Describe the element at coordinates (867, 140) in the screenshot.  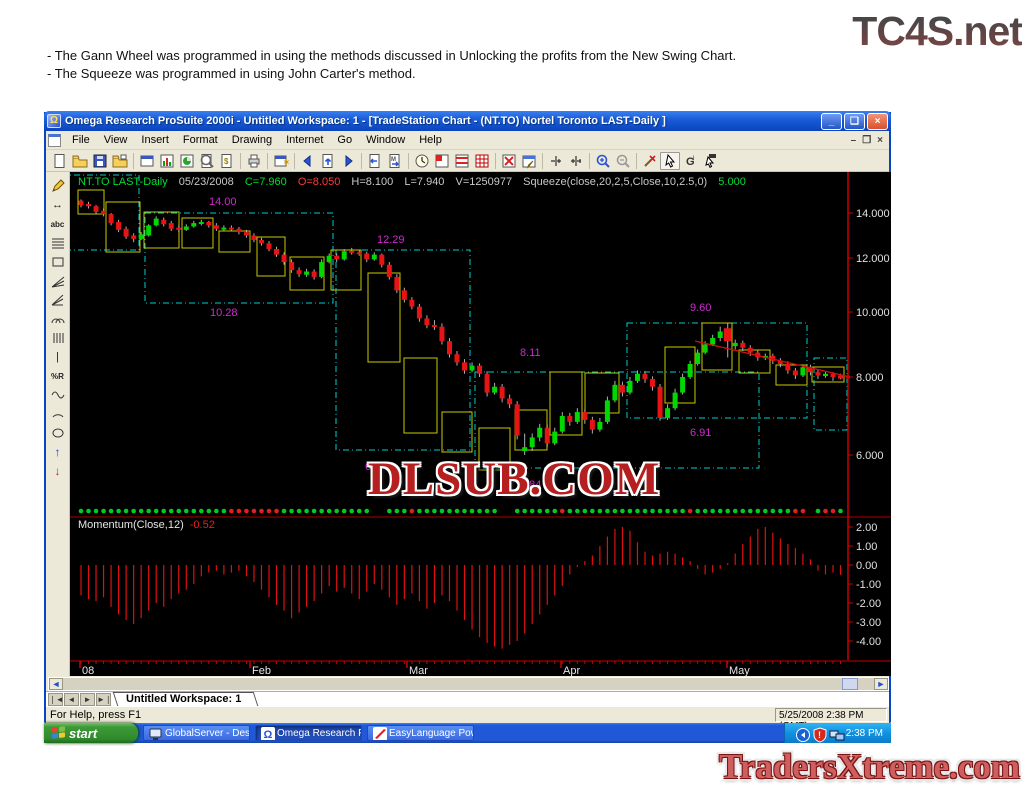
I see `mdi-restore-icon: ❐` at that location.